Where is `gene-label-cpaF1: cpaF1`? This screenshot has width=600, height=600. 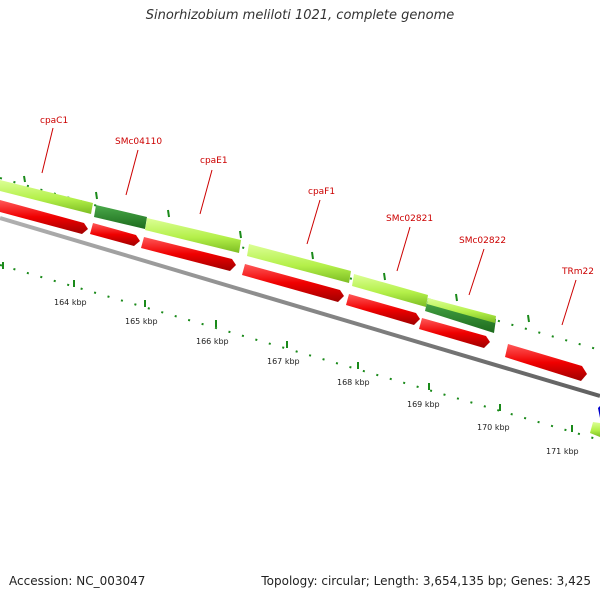
gene-label-cpaF1: cpaF1 is located at coordinates (321, 192).